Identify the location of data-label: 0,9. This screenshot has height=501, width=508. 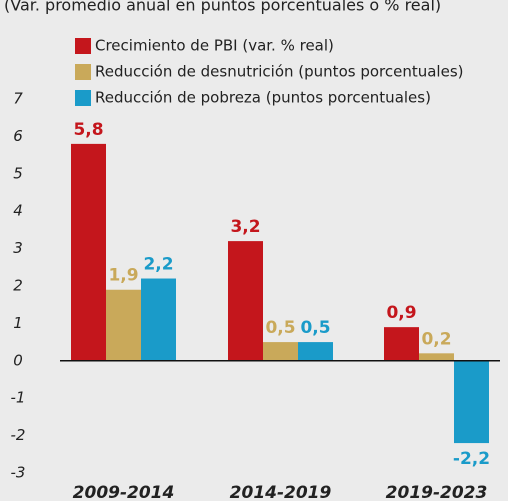
(401, 313).